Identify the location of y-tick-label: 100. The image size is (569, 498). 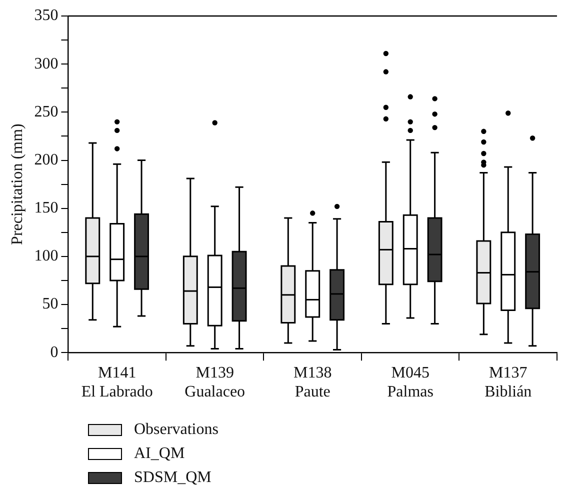
(46, 256).